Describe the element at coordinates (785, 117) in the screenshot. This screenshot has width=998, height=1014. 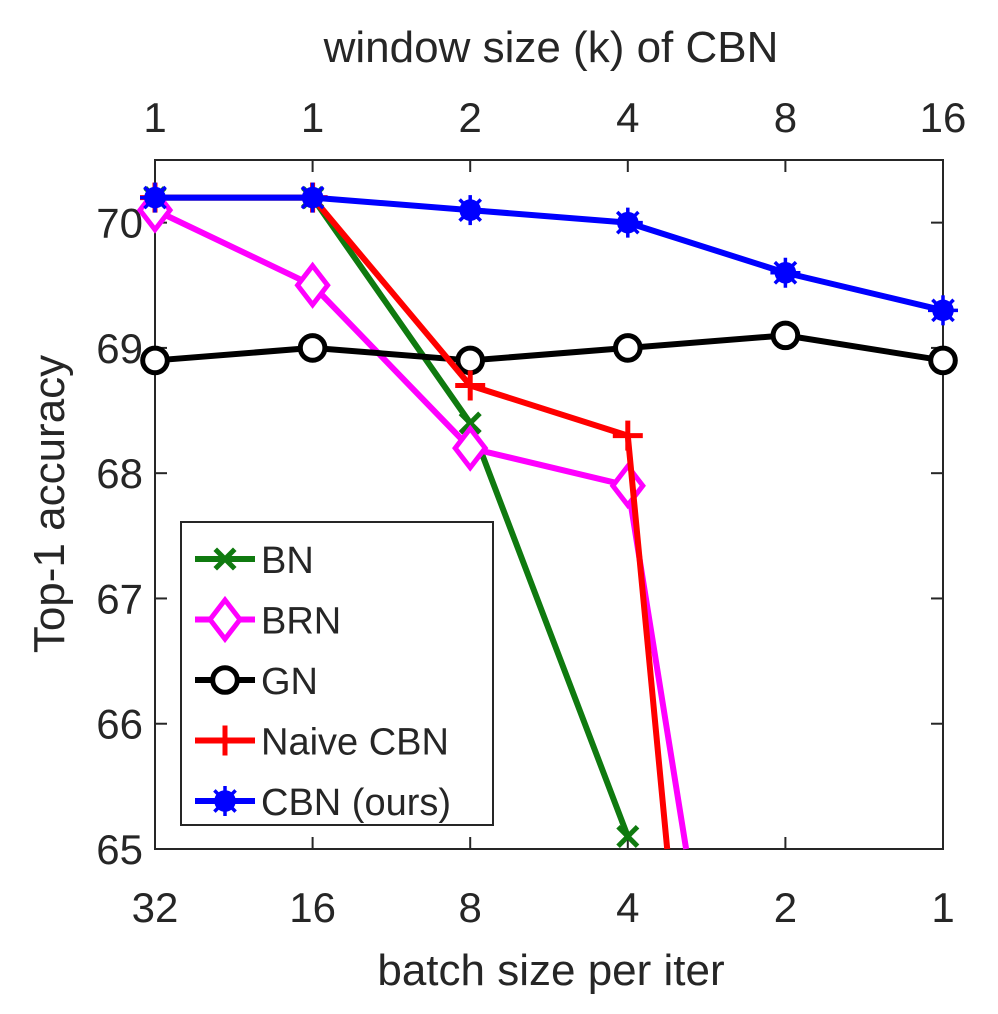
I see `top-tick-label: 8` at that location.